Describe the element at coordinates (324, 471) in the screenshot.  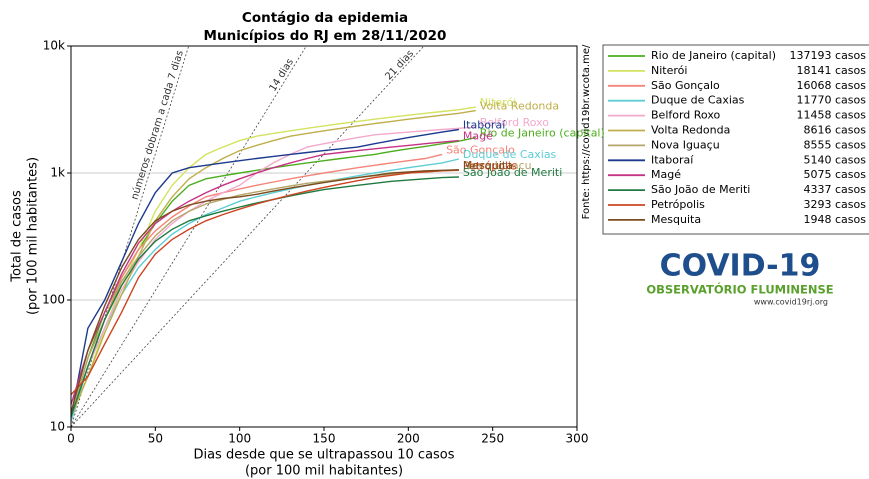
I see `x-axis-label: (por 100 mil habitantes)` at that location.